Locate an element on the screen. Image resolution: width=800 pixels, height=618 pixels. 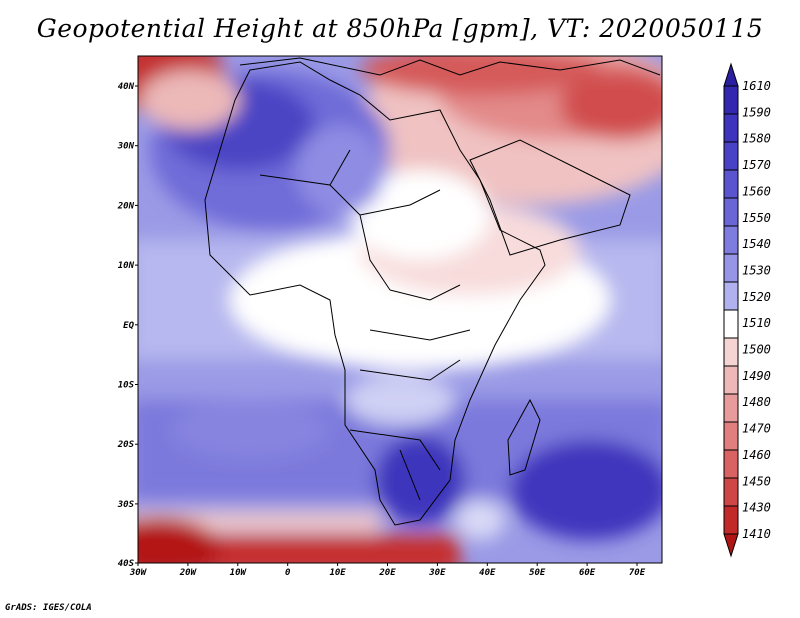
lat-tick-label: 40N is located at coordinates (126, 87).